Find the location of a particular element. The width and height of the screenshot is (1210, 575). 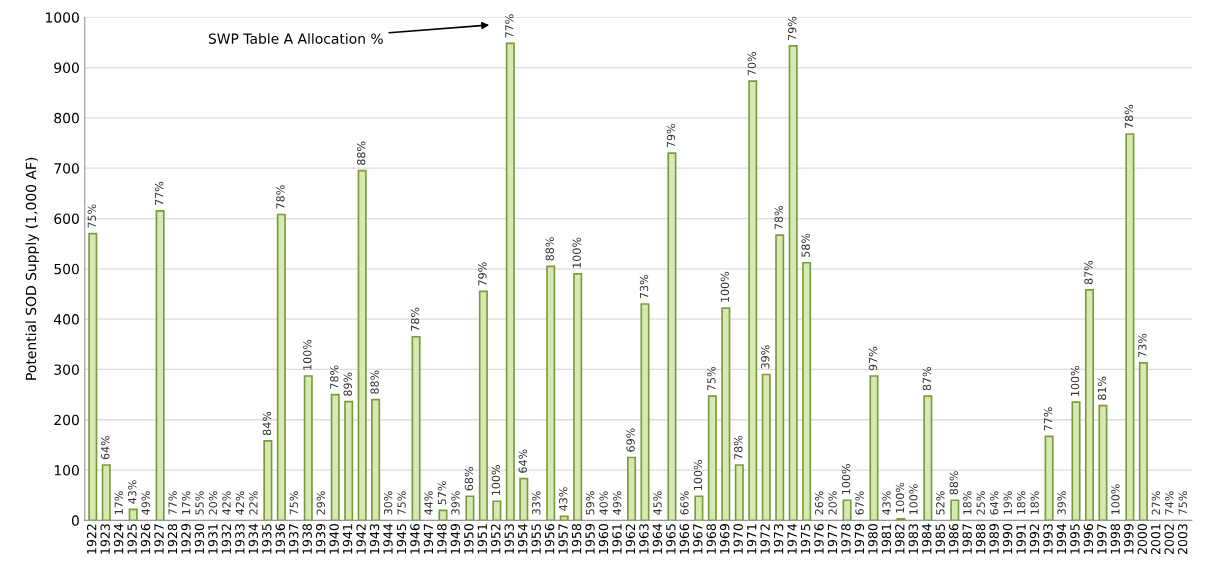

annotation: 42% is located at coordinates (240, 503).